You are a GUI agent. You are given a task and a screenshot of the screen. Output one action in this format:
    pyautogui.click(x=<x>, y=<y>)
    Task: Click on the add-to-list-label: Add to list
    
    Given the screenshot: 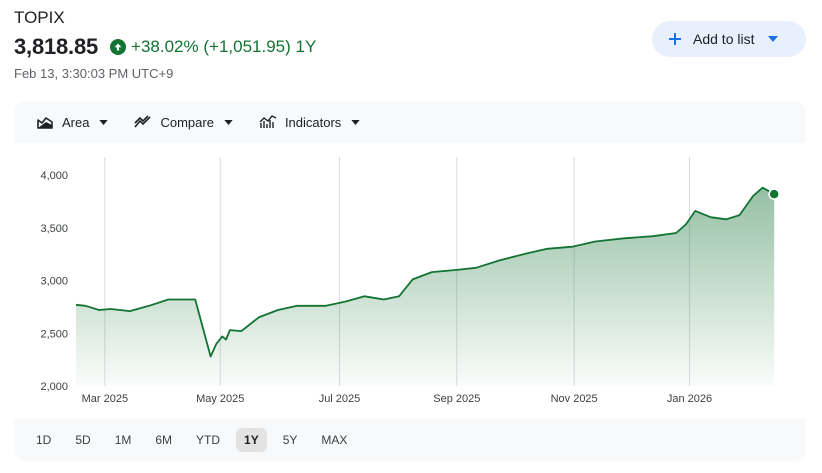 What is the action you would take?
    pyautogui.click(x=724, y=39)
    